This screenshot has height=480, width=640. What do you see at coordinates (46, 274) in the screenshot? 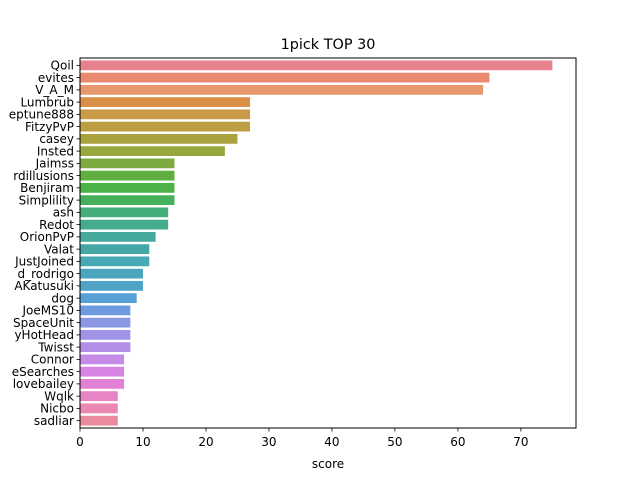
I see `y-tick-label-17: d_rodrigo` at bounding box center [46, 274].